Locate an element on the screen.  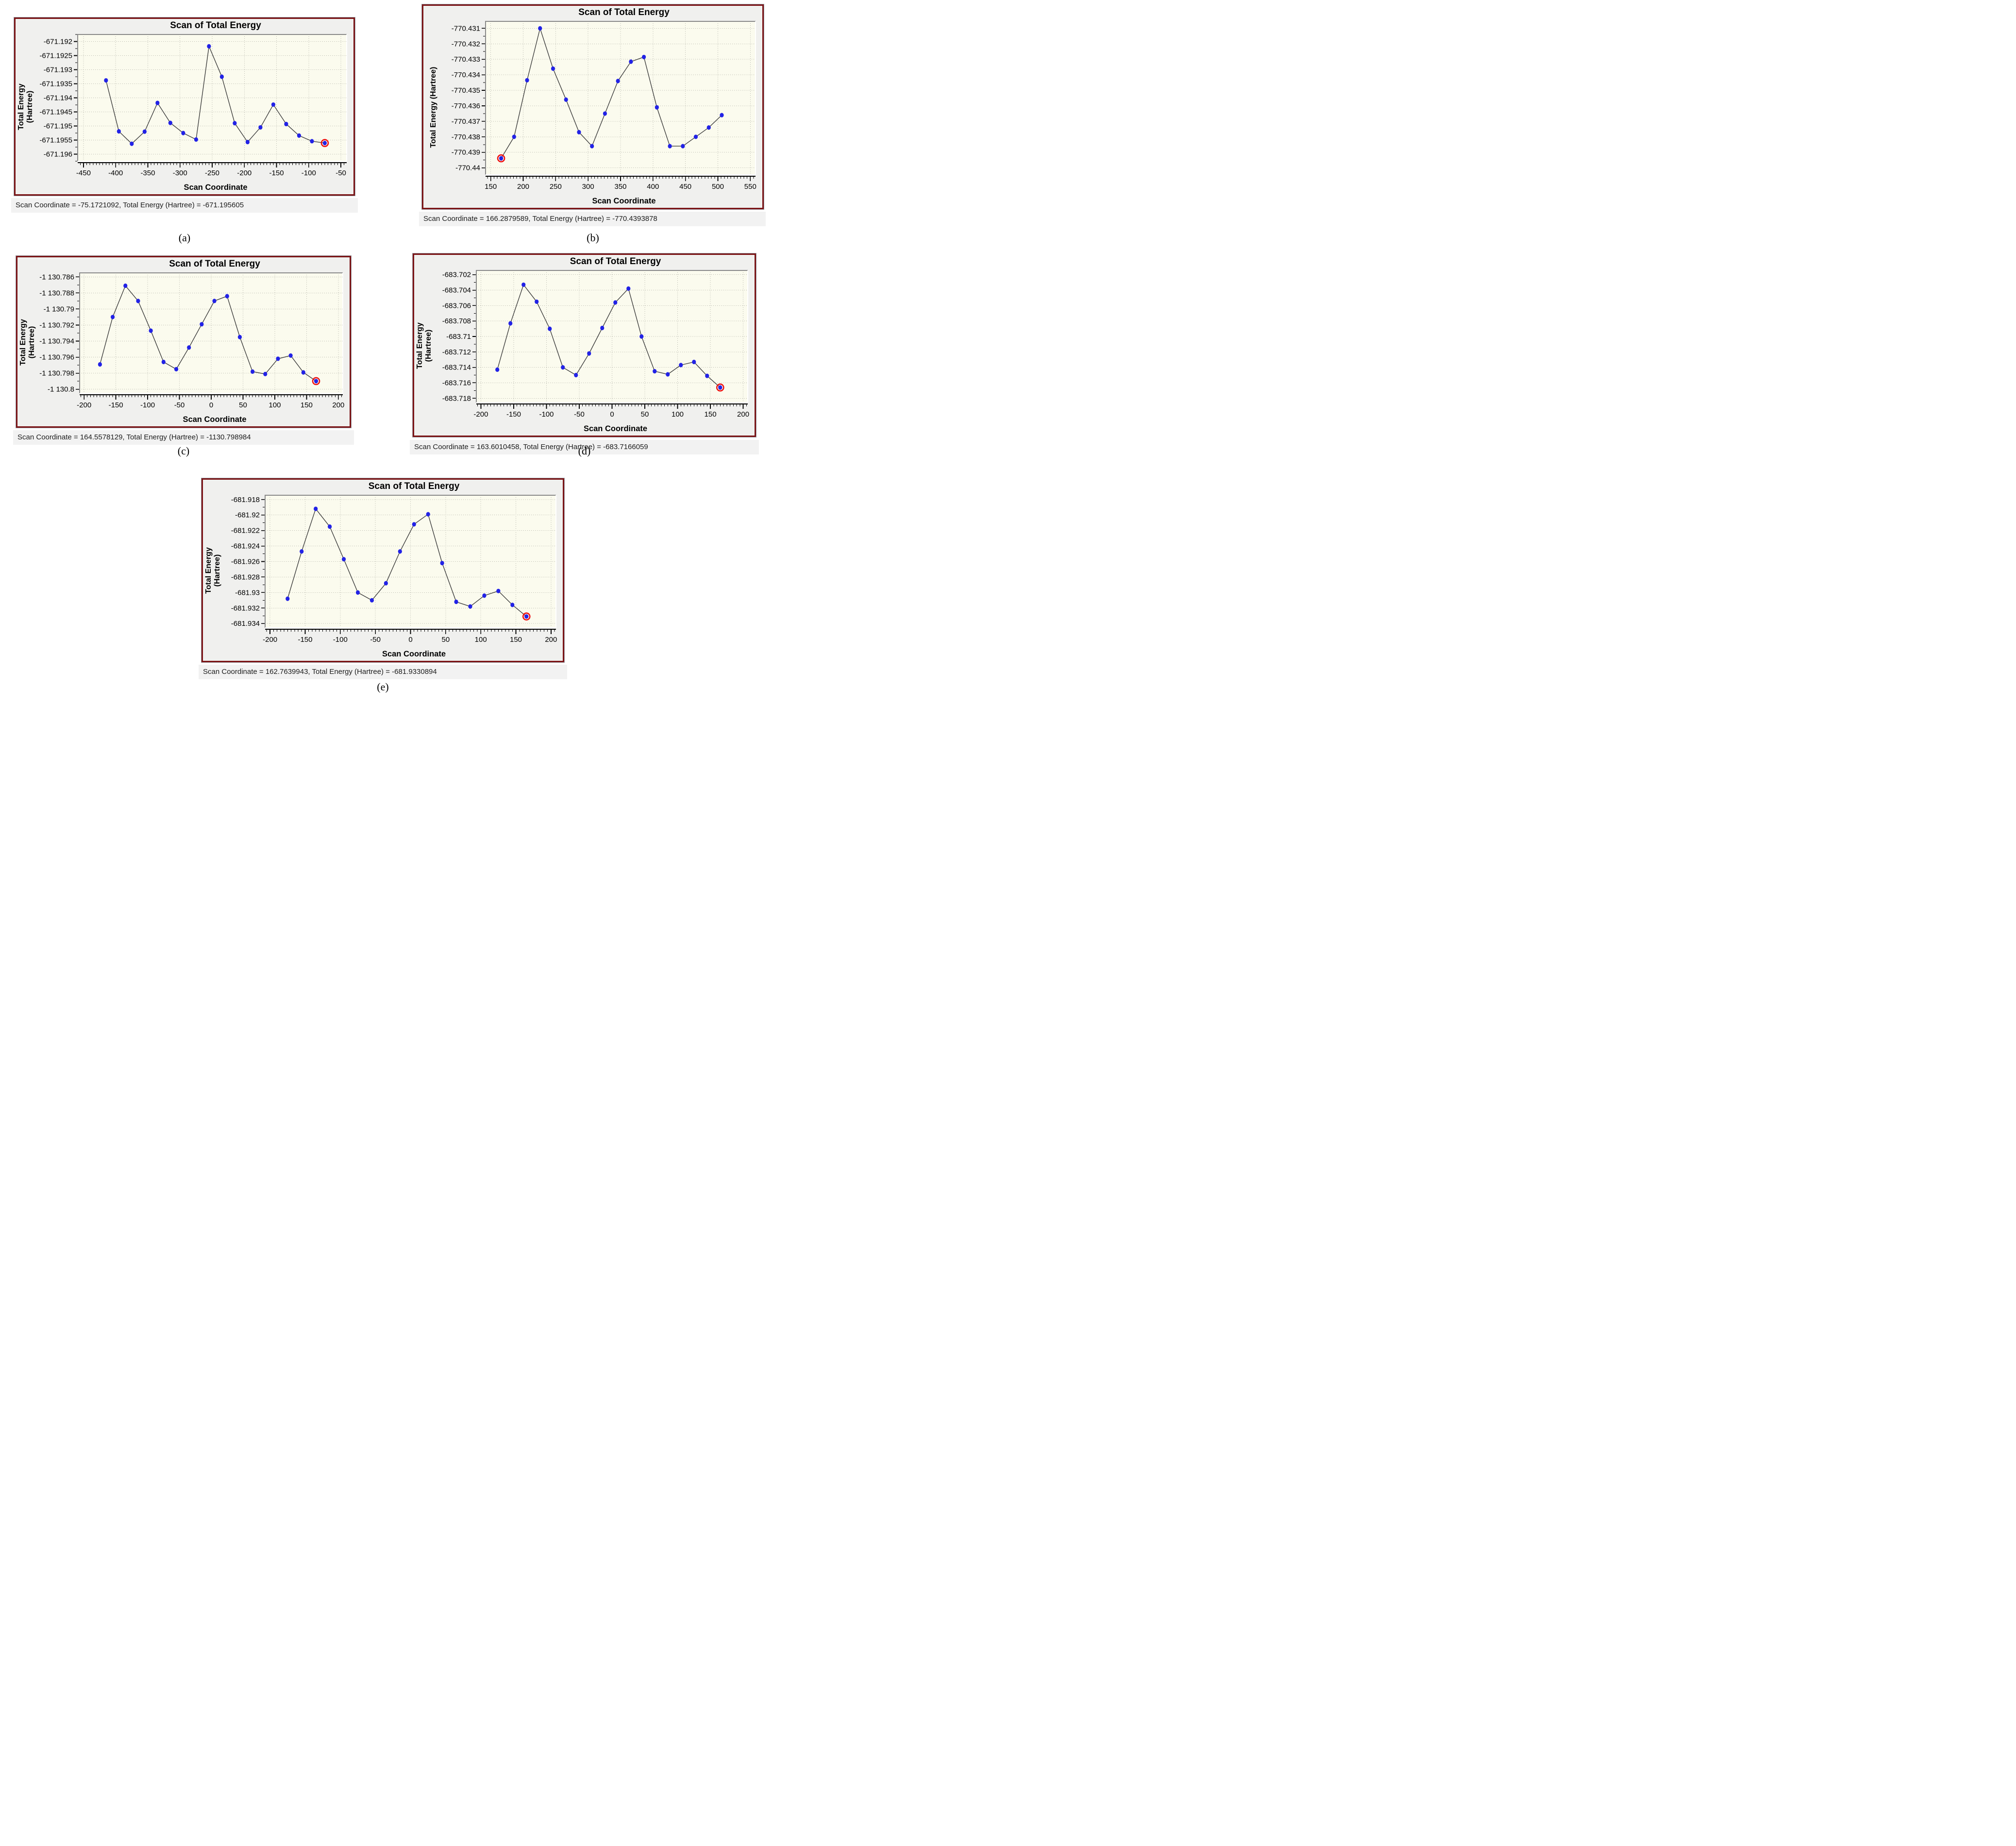
y-axis-label-line: (Hartree) is located at coordinates (30, 106).